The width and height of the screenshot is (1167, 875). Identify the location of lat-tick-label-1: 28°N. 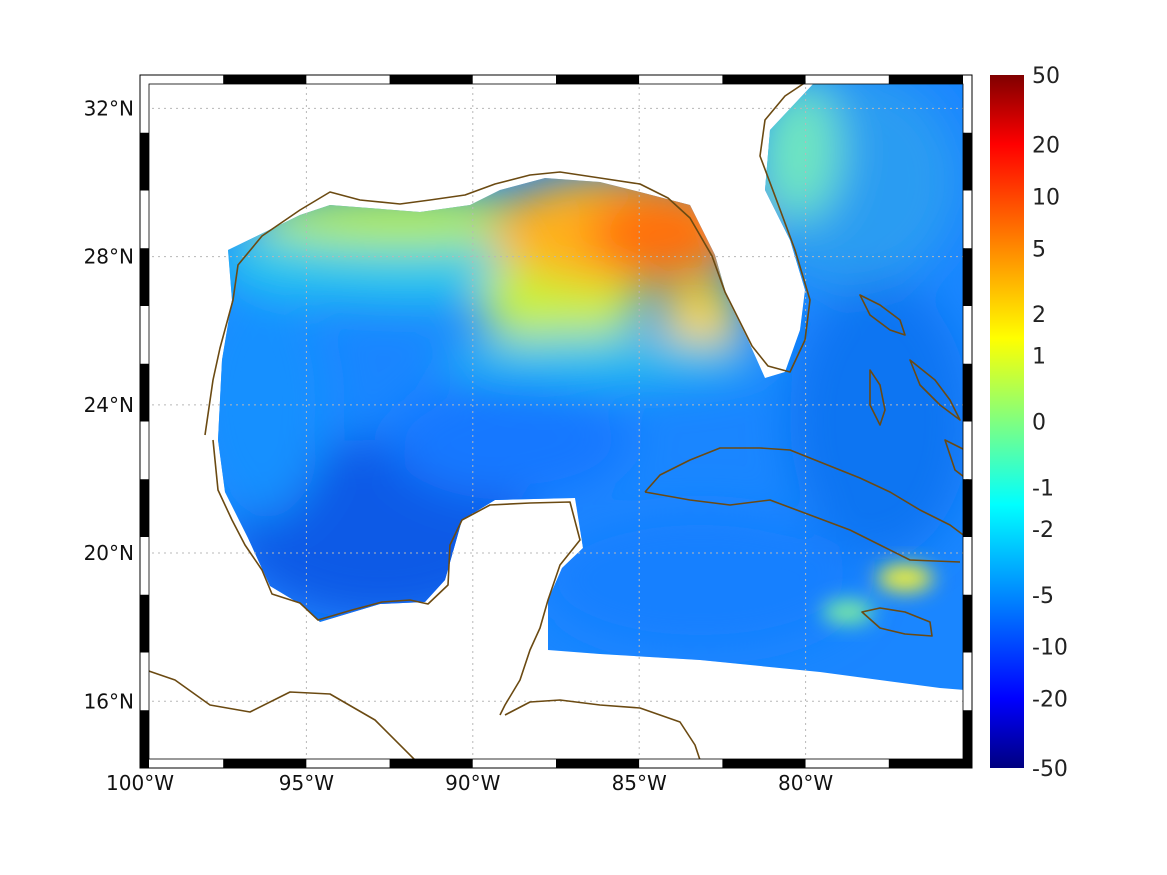
(109, 257).